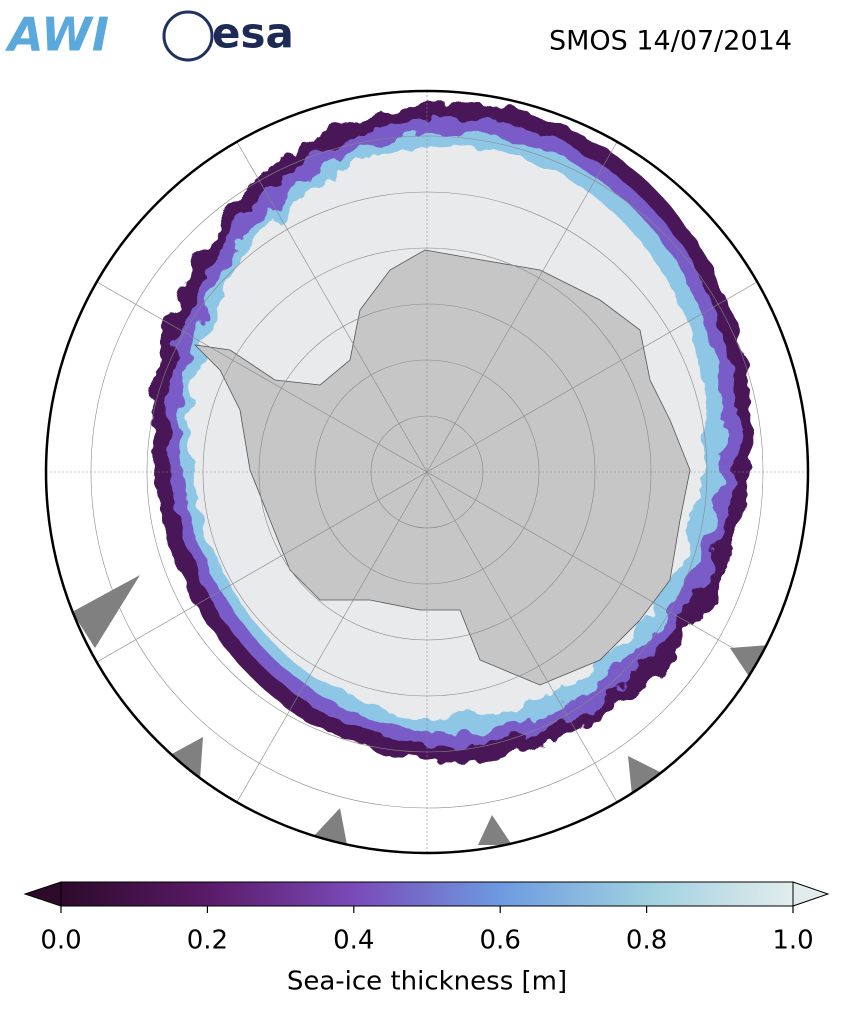  Describe the element at coordinates (426, 918) in the screenshot. I see `colorbar: 0.0 0.2 0.4 0.6 0.8 1.0` at that location.